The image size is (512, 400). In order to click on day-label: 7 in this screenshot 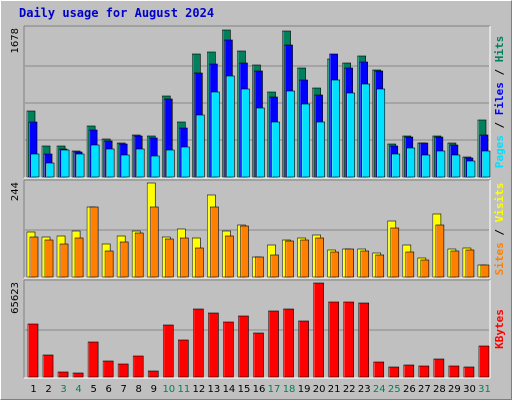, I will do `click(124, 389)`.